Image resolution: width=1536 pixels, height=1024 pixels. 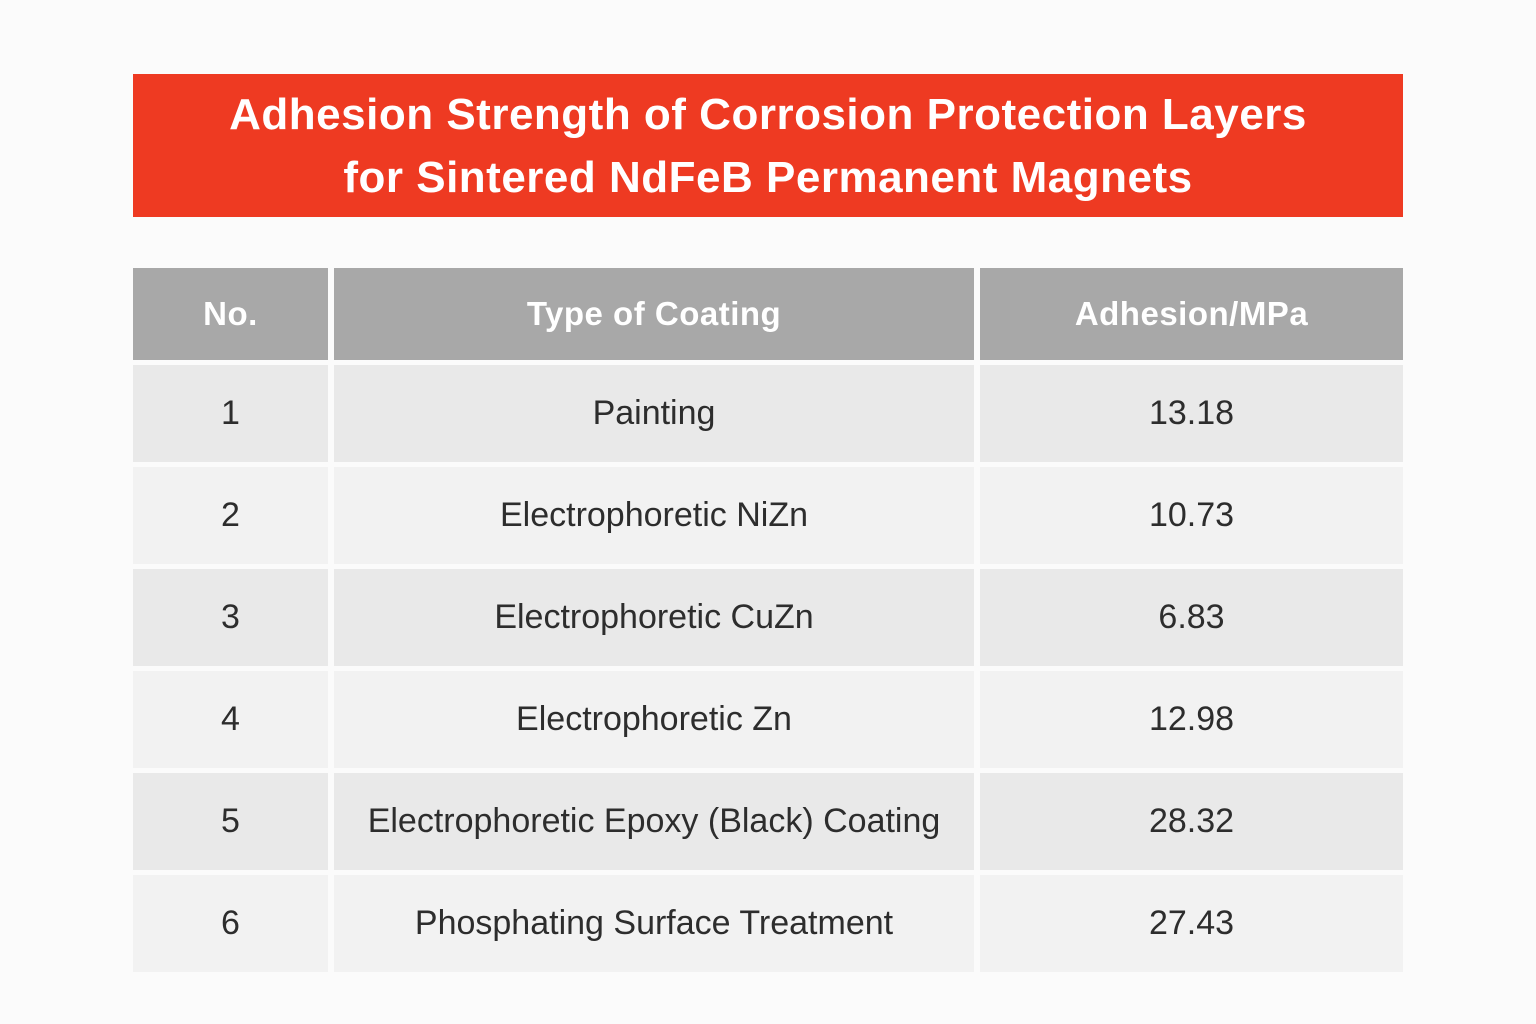 I want to click on cell-coating: Painting, so click(x=654, y=413).